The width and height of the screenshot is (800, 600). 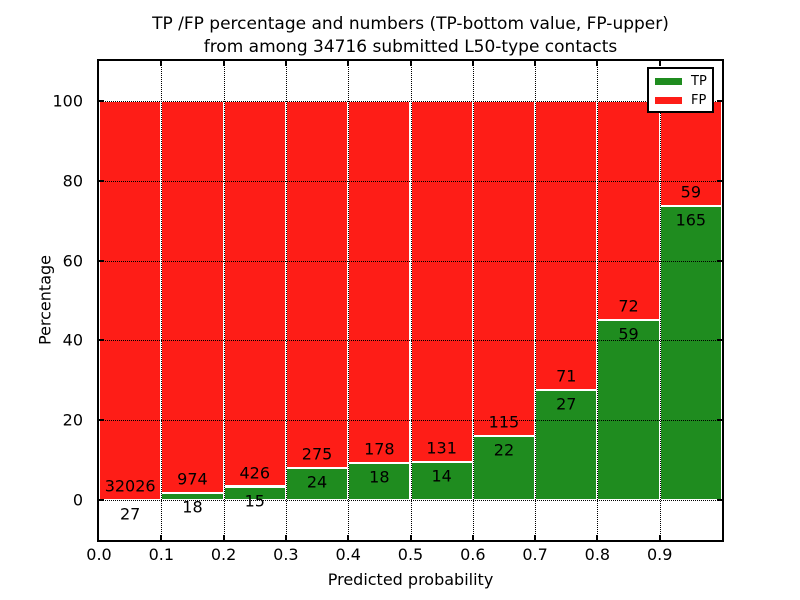 What do you see at coordinates (410, 554) in the screenshot?
I see `x-tick-label: 0.5` at bounding box center [410, 554].